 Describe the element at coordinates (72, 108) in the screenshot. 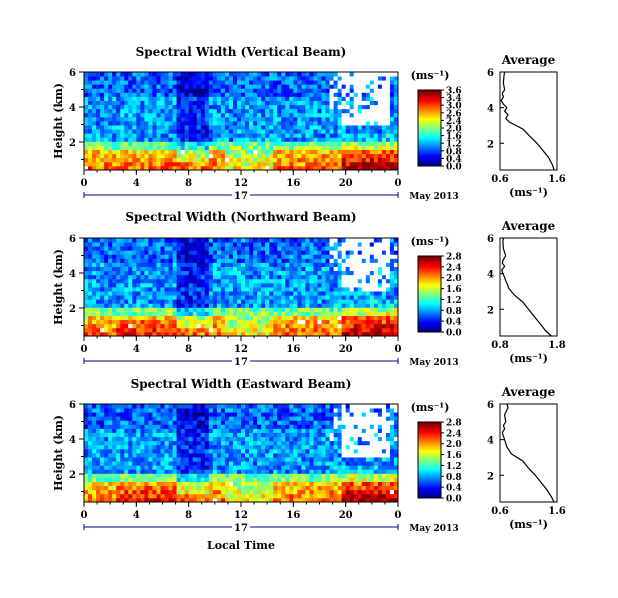

I see `y-tick-label: 4` at that location.